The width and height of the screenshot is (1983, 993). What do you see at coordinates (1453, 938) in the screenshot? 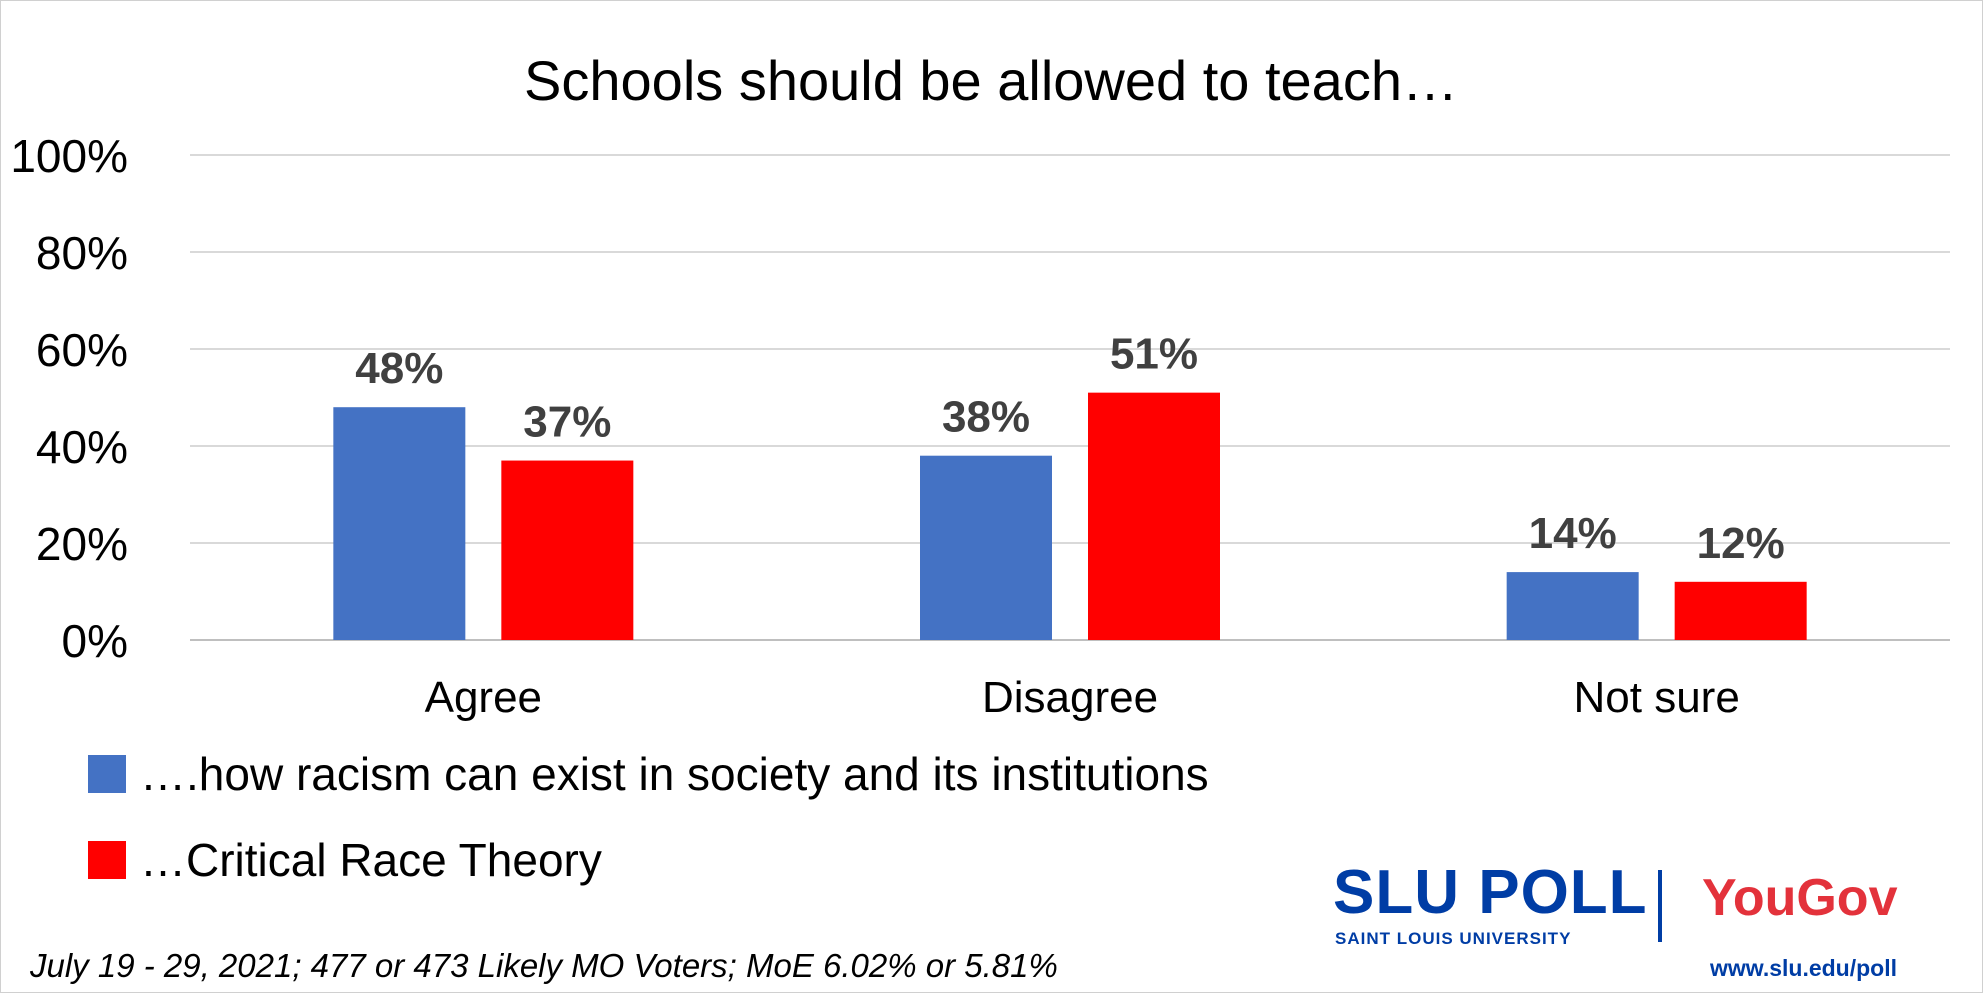
I see `slu-university-text: SAINT LOUIS UNIVERSITY` at bounding box center [1453, 938].